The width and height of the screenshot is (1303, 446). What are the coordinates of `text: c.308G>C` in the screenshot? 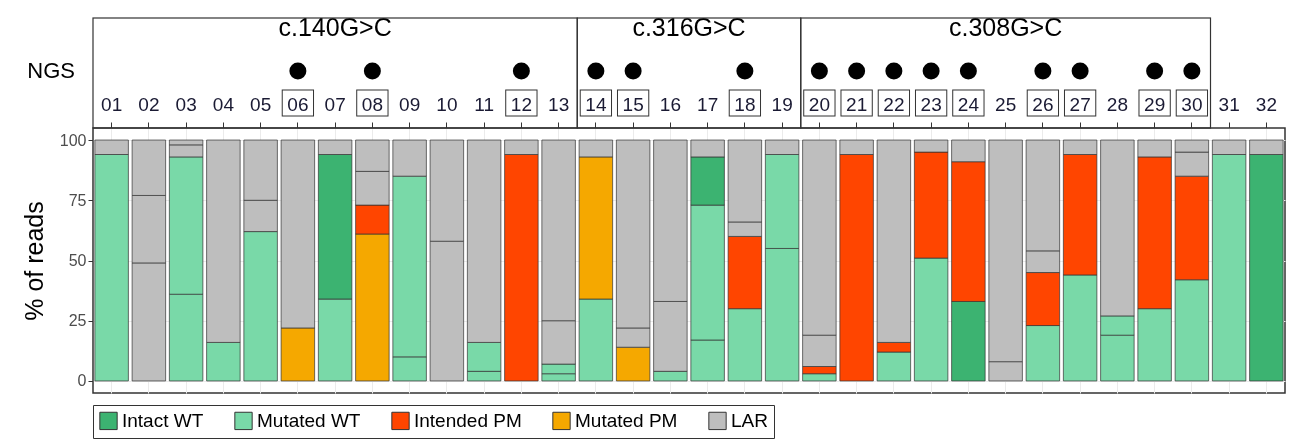 It's located at (1005, 27).